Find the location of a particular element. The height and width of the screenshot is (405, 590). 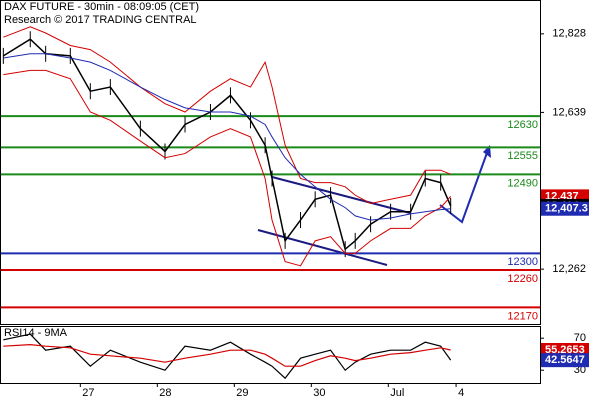

level-label: 12555 is located at coordinates (522, 156).